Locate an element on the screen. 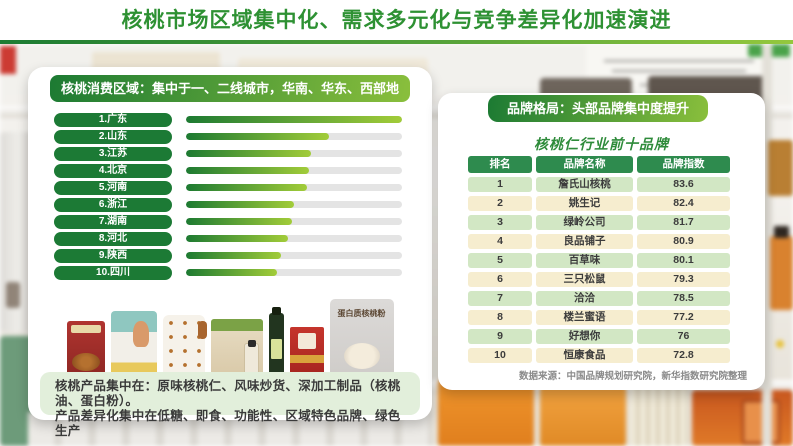 The image size is (793, 446). table-cell: 77.2 is located at coordinates (683, 317).